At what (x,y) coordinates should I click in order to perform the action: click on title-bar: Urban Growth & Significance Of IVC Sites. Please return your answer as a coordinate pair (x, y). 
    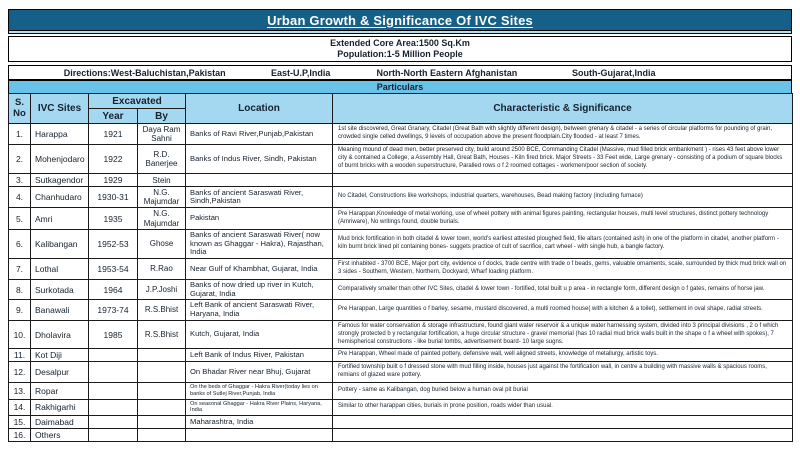
    Looking at the image, I should click on (400, 20).